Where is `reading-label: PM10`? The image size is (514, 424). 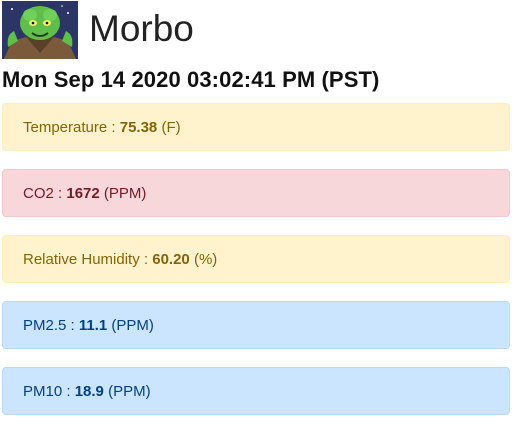
reading-label: PM10 is located at coordinates (43, 391).